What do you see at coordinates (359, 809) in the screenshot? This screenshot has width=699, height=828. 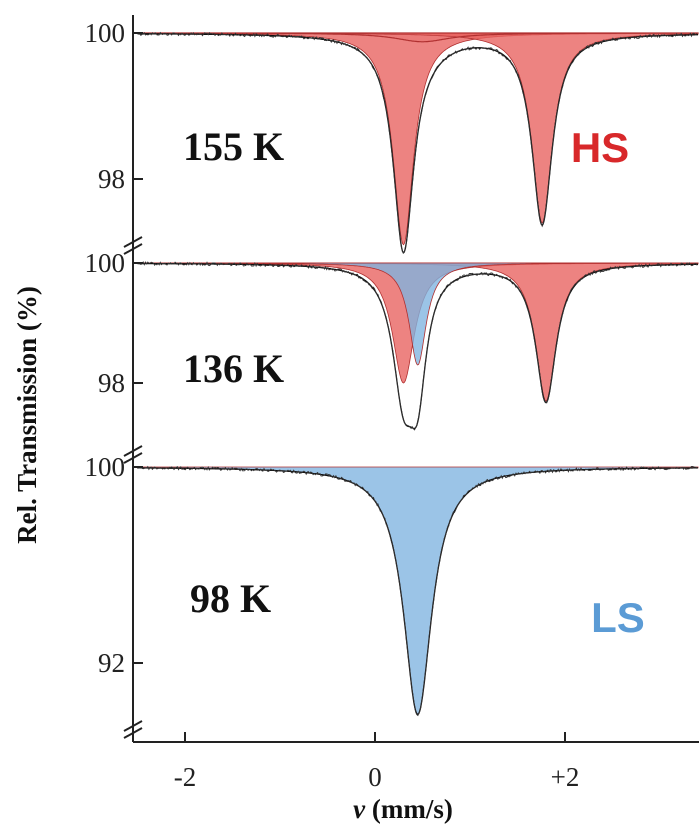 I see `x-axis-title-var: v` at bounding box center [359, 809].